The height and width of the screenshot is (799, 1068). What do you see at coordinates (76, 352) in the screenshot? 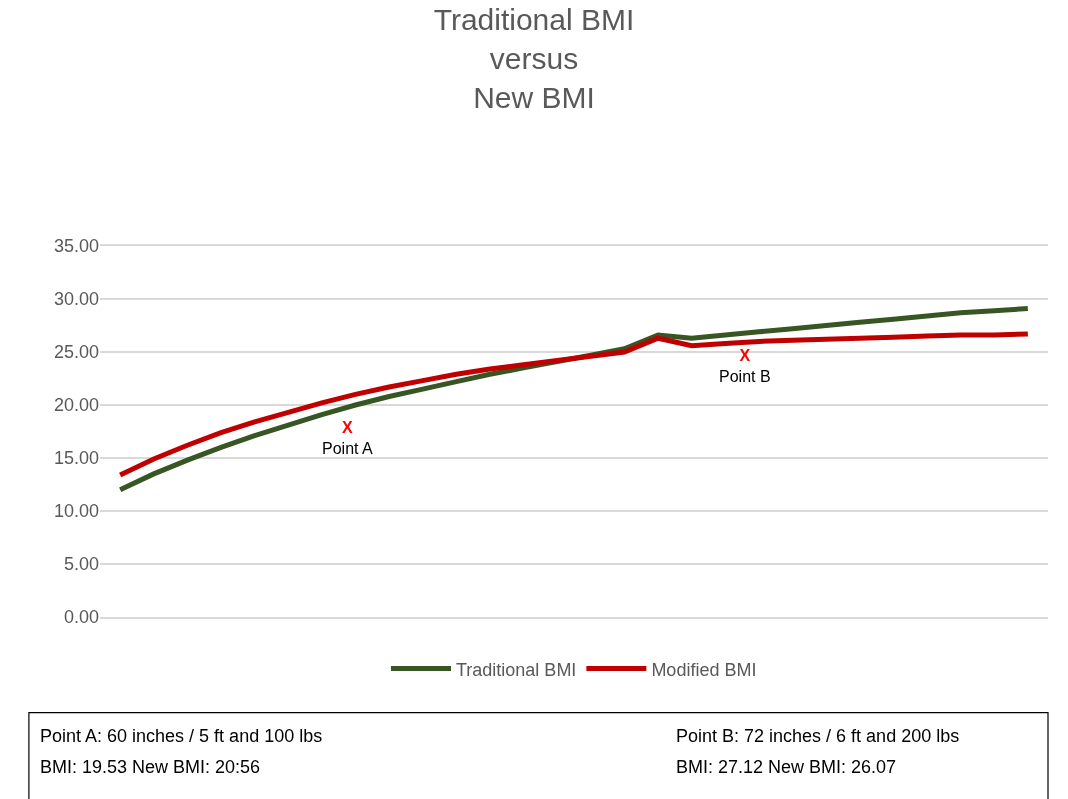
I see `y-tick-label: 25.00` at bounding box center [76, 352].